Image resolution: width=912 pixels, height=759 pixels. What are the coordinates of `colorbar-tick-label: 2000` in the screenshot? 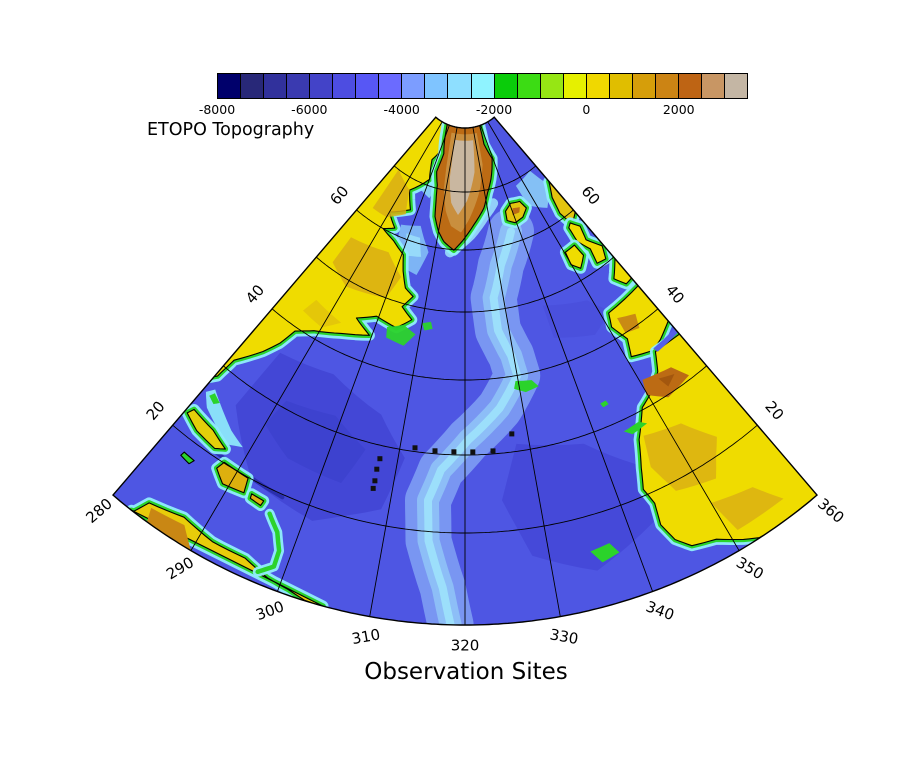 It's located at (678, 109).